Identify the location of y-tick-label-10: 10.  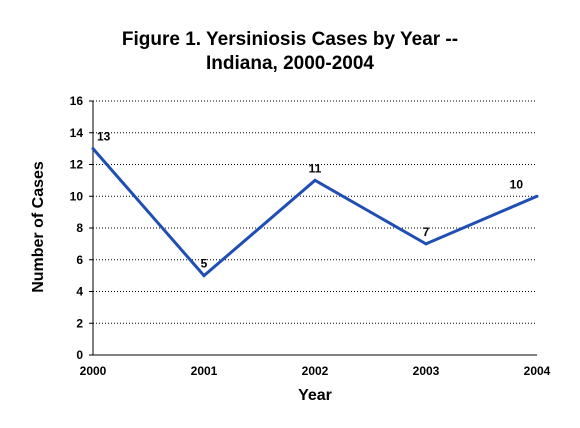
(77, 196).